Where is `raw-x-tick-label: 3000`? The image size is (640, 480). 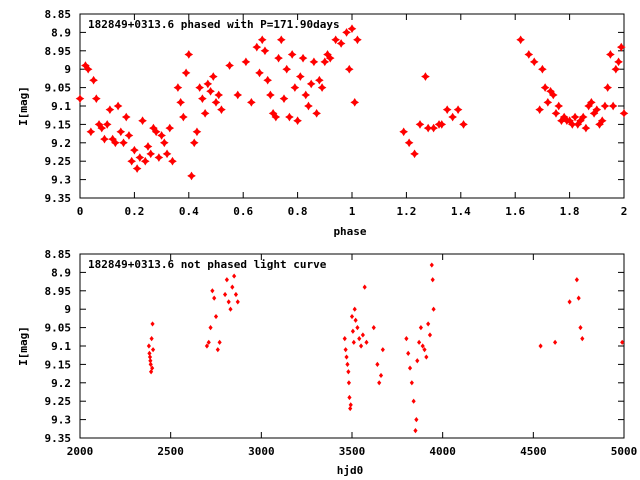 raw-x-tick-label: 3000 is located at coordinates (261, 451).